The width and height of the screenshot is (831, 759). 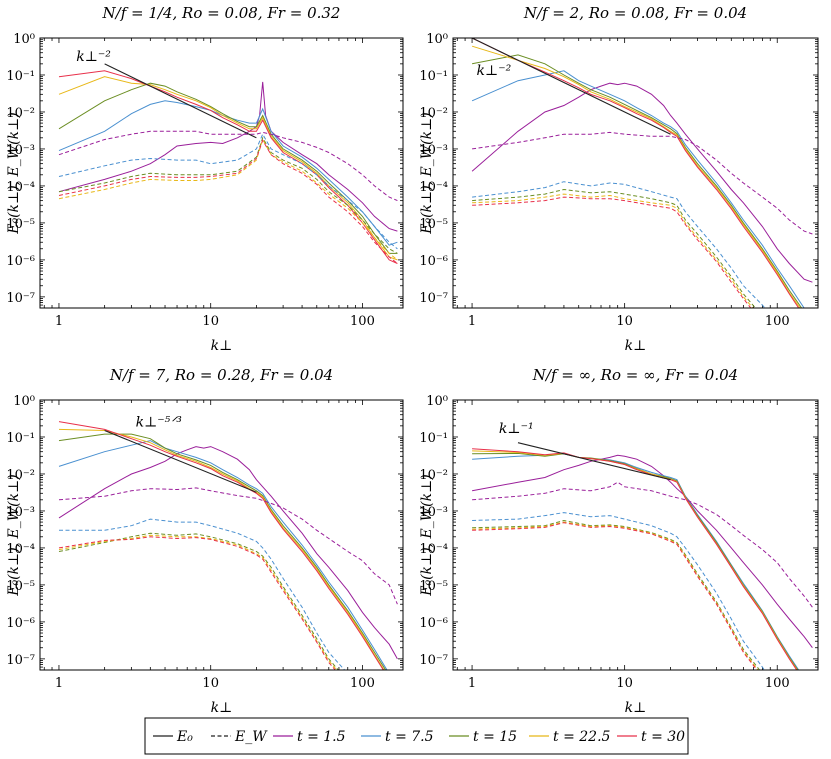 I want to click on legend-entry: t = 7.5, so click(x=397, y=737).